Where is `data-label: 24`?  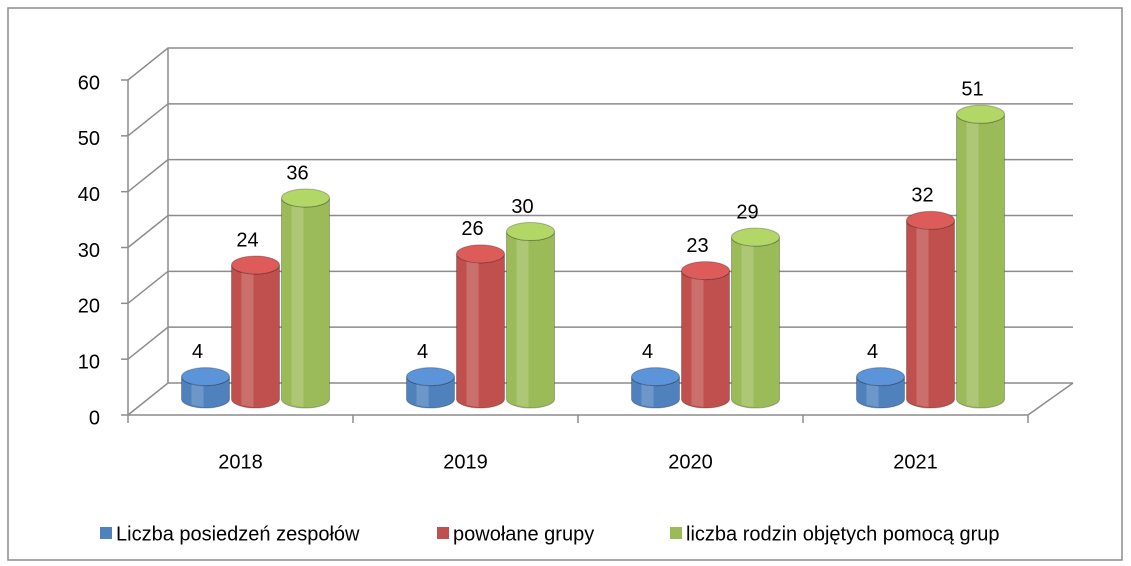
data-label: 24 is located at coordinates (247, 240).